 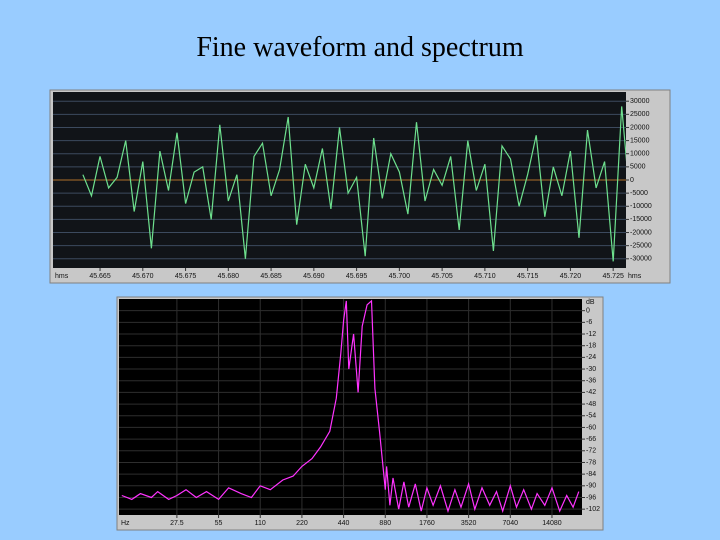 What do you see at coordinates (100, 276) in the screenshot?
I see `x-tick-label: 45.665` at bounding box center [100, 276].